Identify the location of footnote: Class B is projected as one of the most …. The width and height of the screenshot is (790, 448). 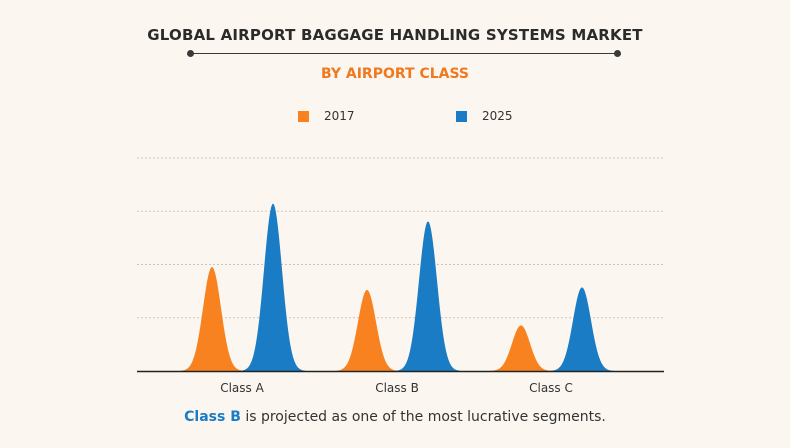
(395, 417).